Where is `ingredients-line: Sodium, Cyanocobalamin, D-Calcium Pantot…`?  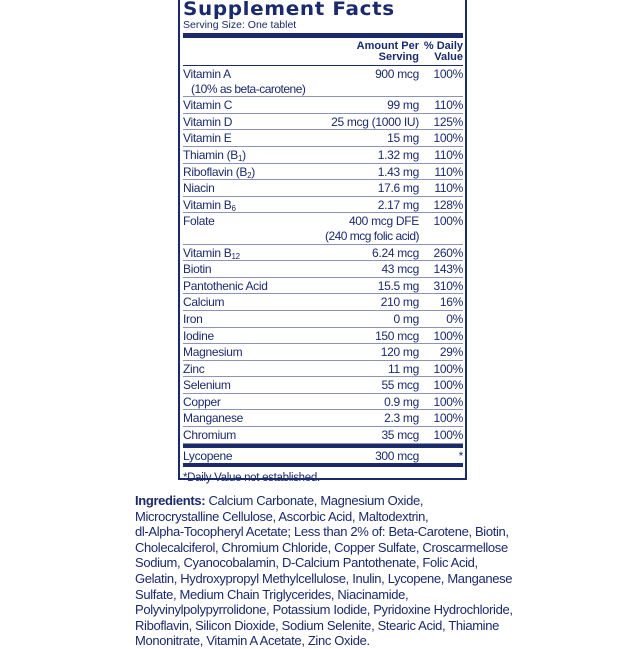 ingredients-line: Sodium, Cyanocobalamin, D-Calcium Pantot… is located at coordinates (324, 563).